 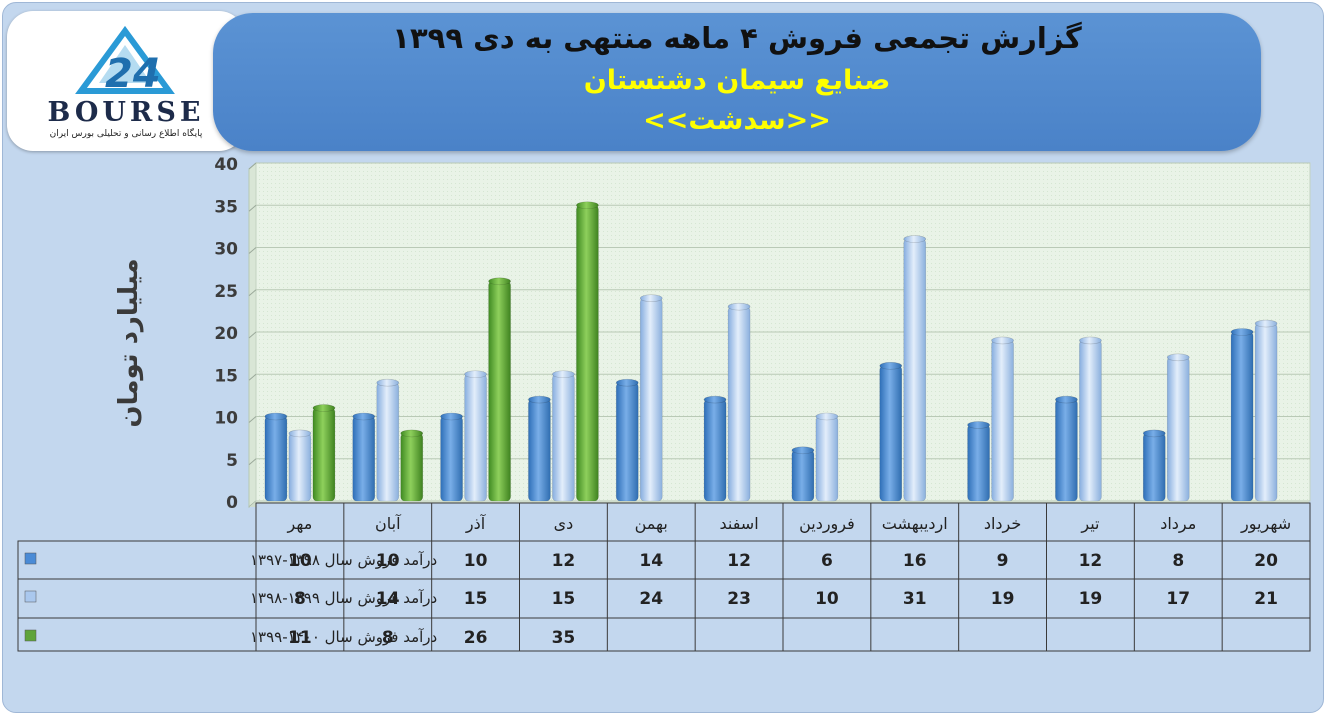 What do you see at coordinates (737, 120) in the screenshot?
I see `ticker-symbol: <<سدشت>>` at bounding box center [737, 120].